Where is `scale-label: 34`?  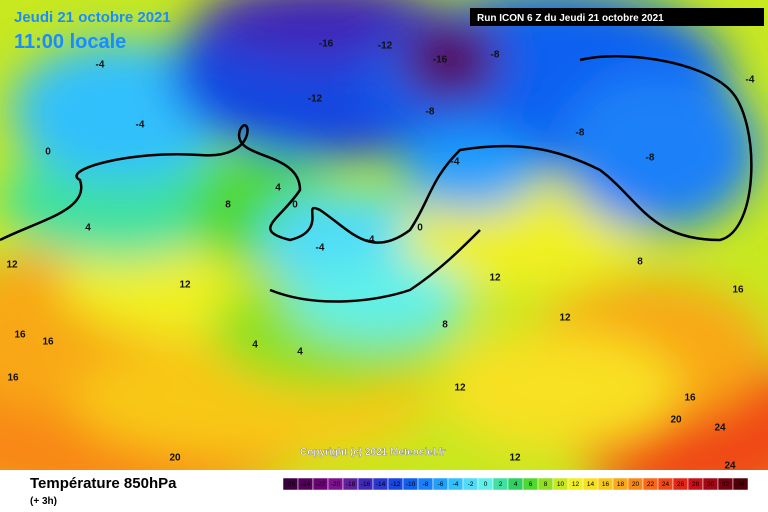
scale-label: 34 is located at coordinates (741, 484).